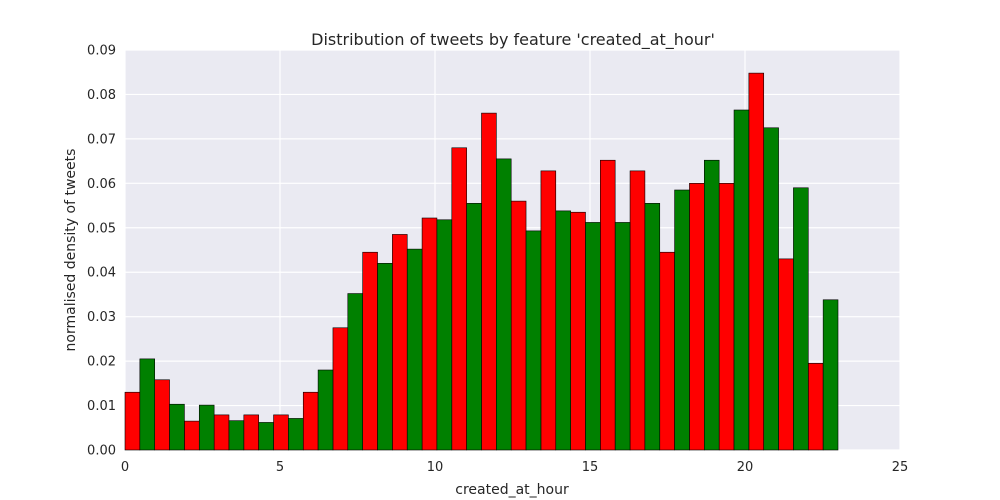 The width and height of the screenshot is (1000, 500). I want to click on y-tick-label: 0.05, so click(101, 228).